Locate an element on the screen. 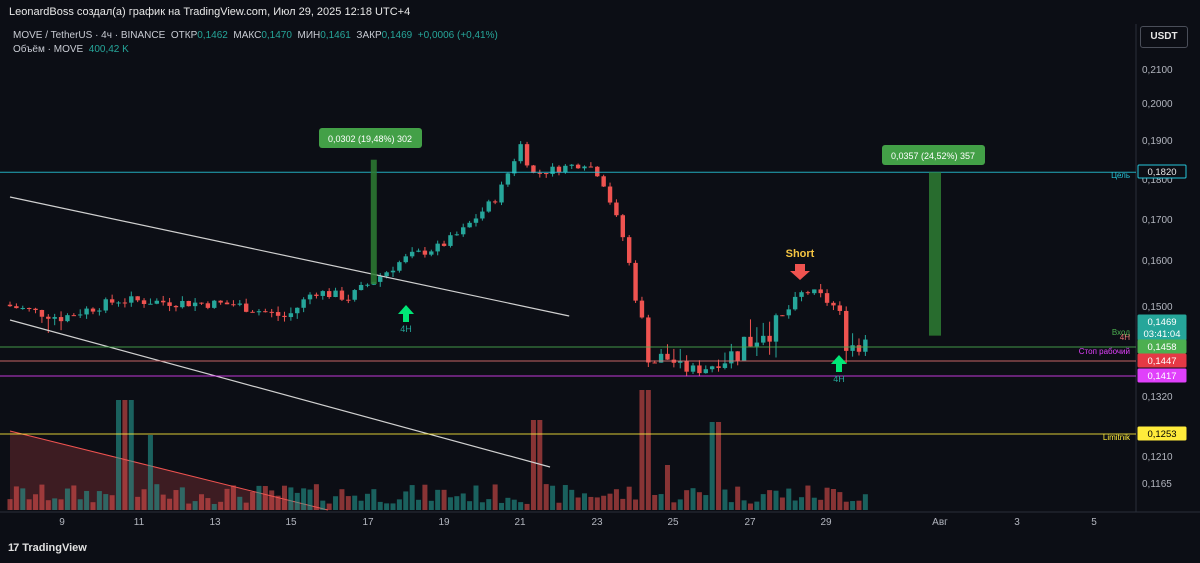 The image size is (1200, 563). open-label: ОТКР is located at coordinates (184, 35).